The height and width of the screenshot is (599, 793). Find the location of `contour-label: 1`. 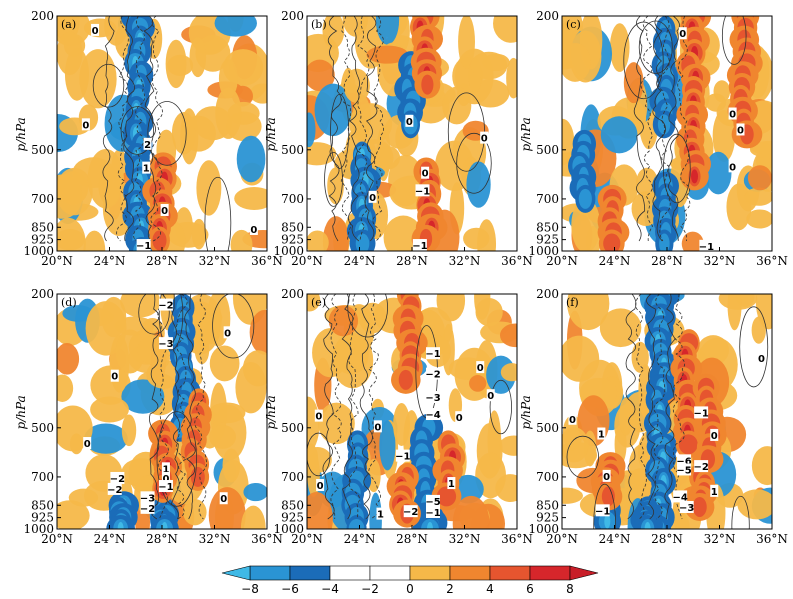

contour-label: 1 is located at coordinates (165, 468).